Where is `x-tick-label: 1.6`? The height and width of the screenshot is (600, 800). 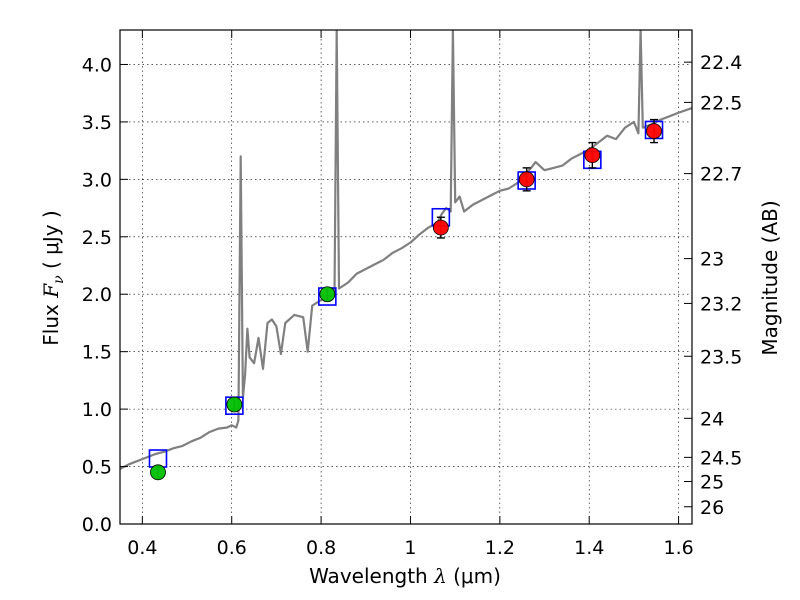 x-tick-label: 1.6 is located at coordinates (678, 548).